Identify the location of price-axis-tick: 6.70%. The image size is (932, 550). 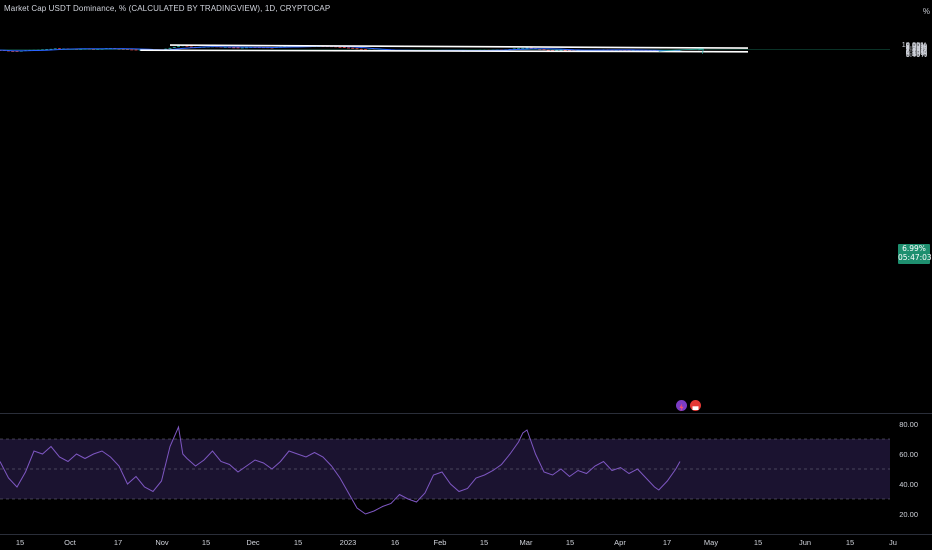
(917, 50).